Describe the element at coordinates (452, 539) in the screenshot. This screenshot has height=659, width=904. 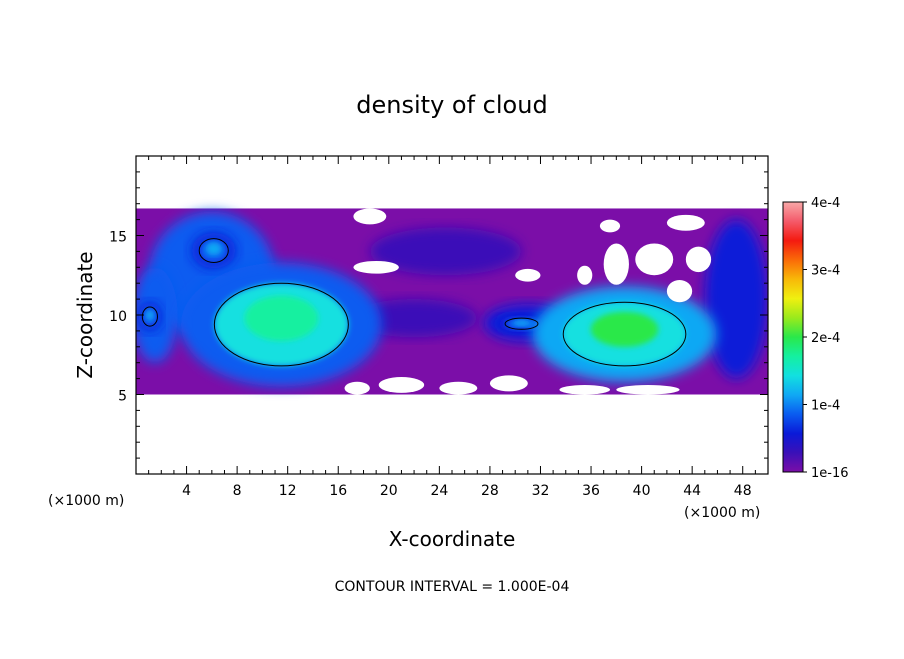
I see `x-axis-label: X-coordinate` at that location.